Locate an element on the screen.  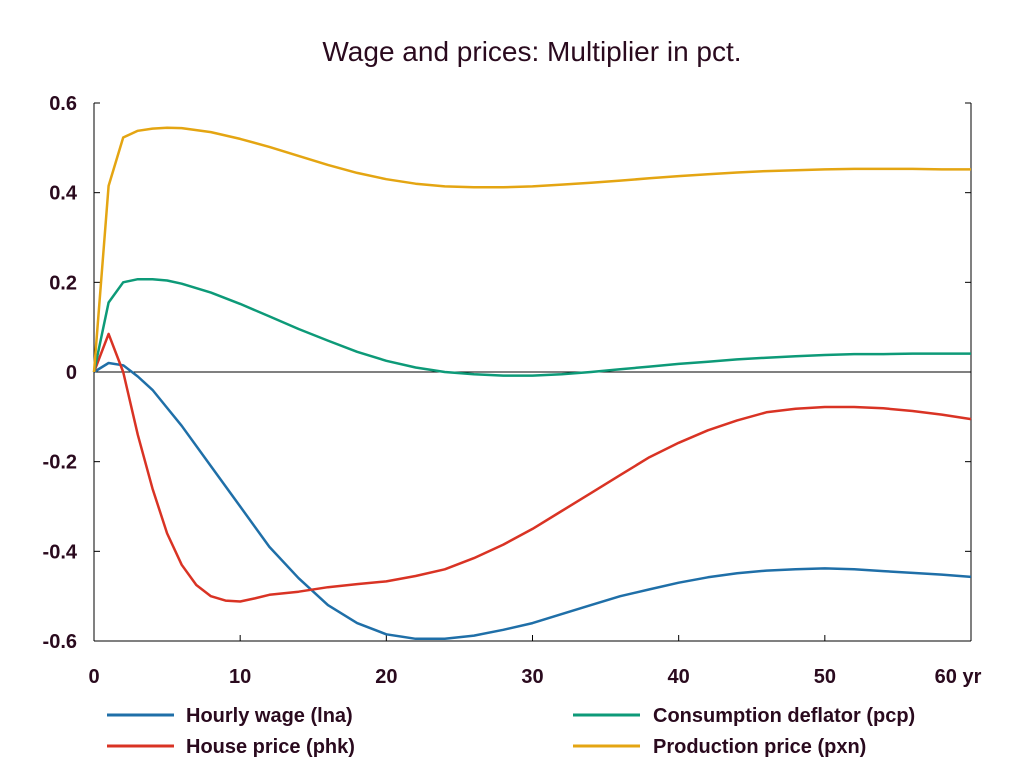
x-tick-label: 0 is located at coordinates (93, 677).